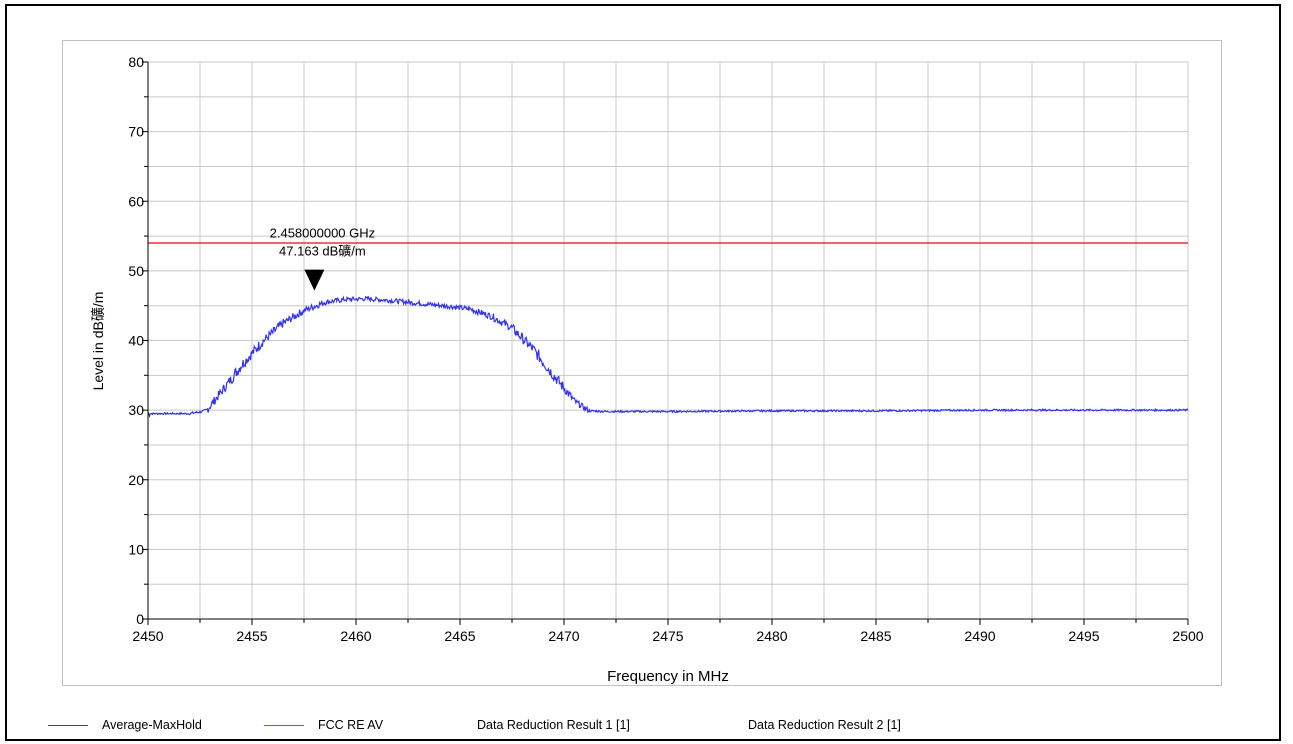 The height and width of the screenshot is (744, 1293). What do you see at coordinates (459, 636) in the screenshot?
I see `x-tick-label: 2465` at bounding box center [459, 636].